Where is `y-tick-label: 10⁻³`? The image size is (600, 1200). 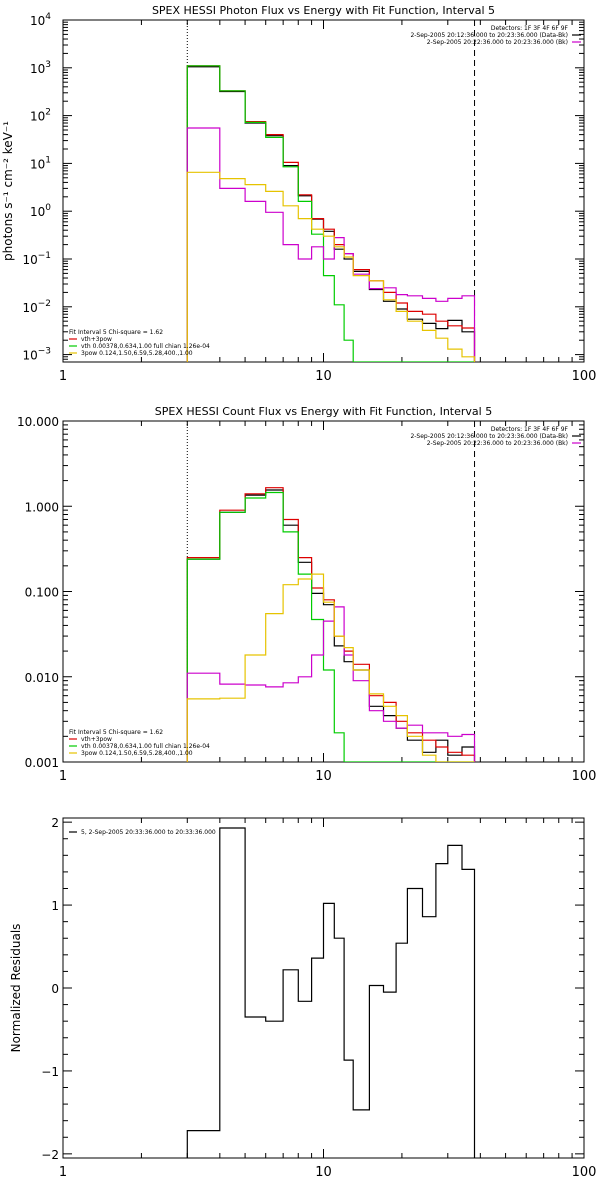 y-tick-label: 10⁻³ is located at coordinates (36, 355).